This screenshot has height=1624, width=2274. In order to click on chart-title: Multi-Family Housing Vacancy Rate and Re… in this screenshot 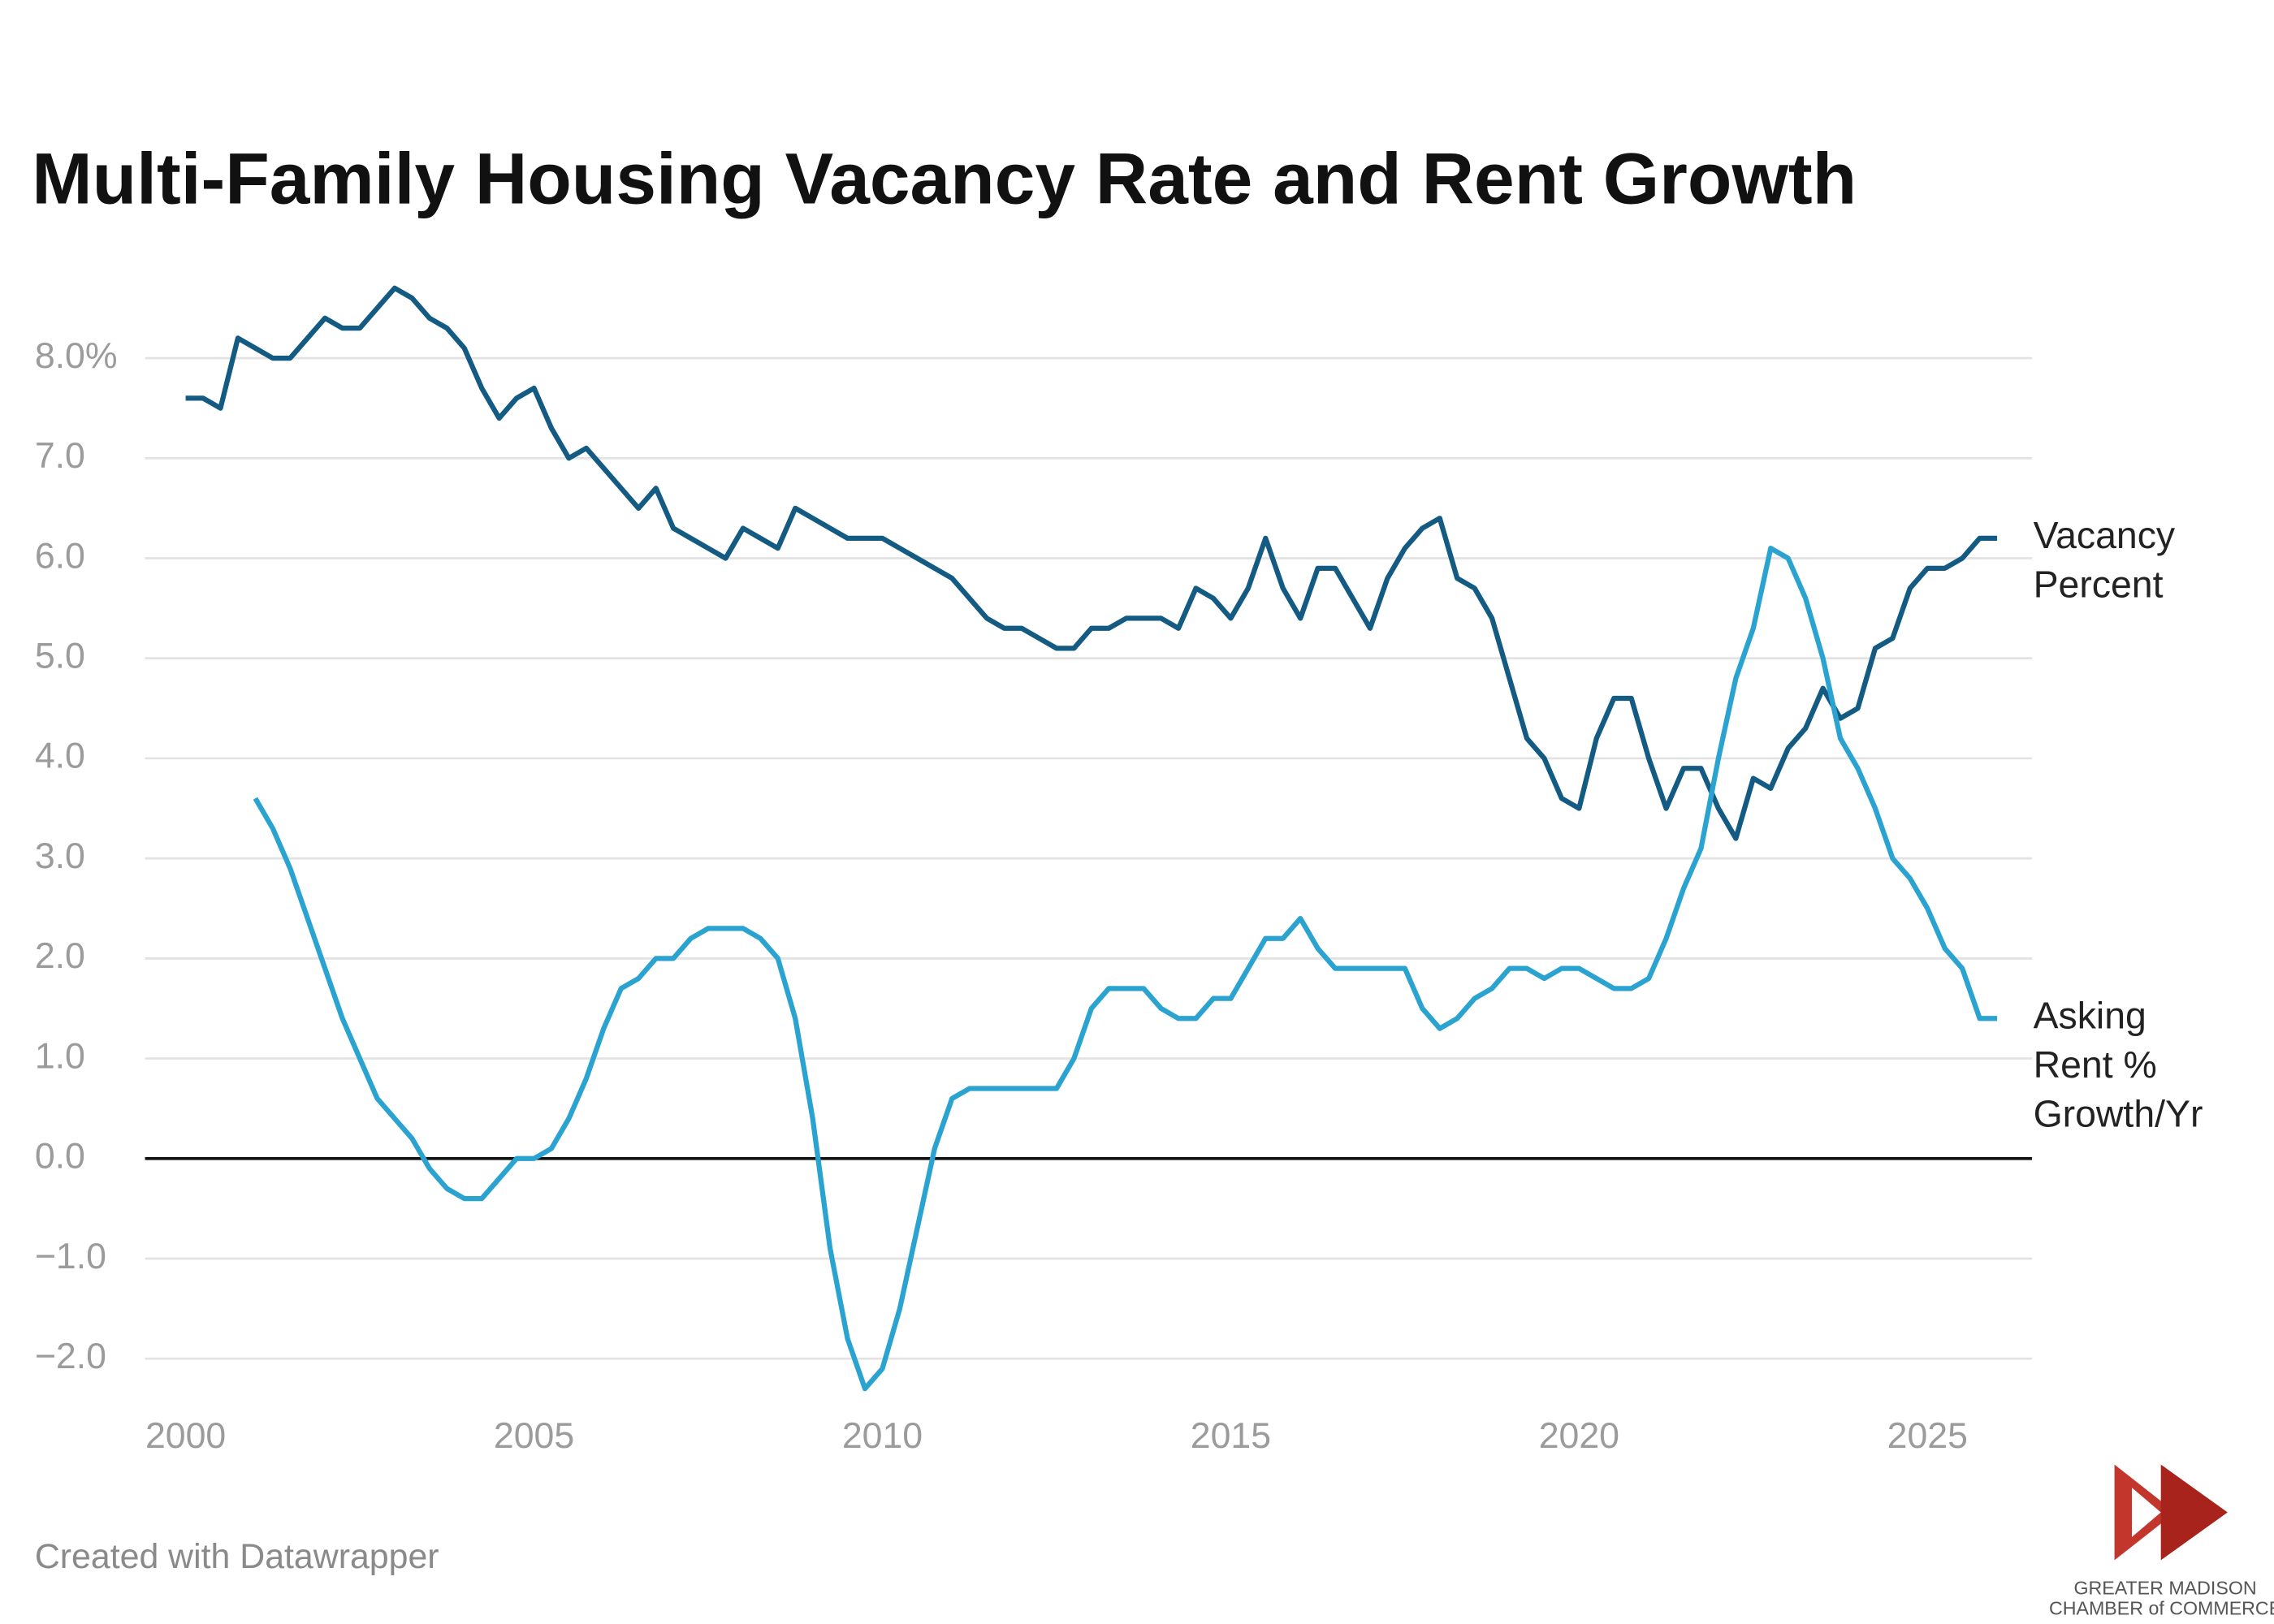, I will do `click(945, 178)`.